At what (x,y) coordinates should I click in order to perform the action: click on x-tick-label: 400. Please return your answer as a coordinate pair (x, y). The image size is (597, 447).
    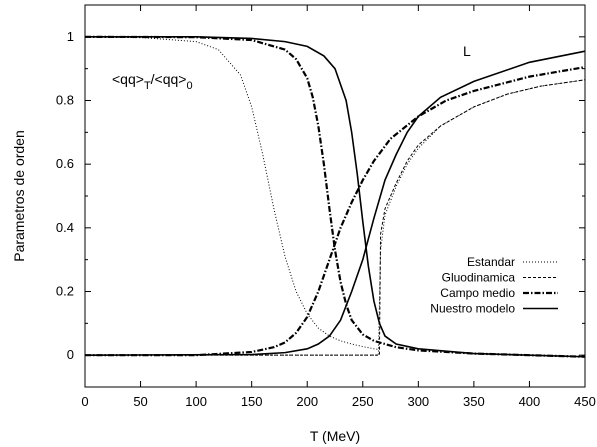
    Looking at the image, I should click on (530, 401).